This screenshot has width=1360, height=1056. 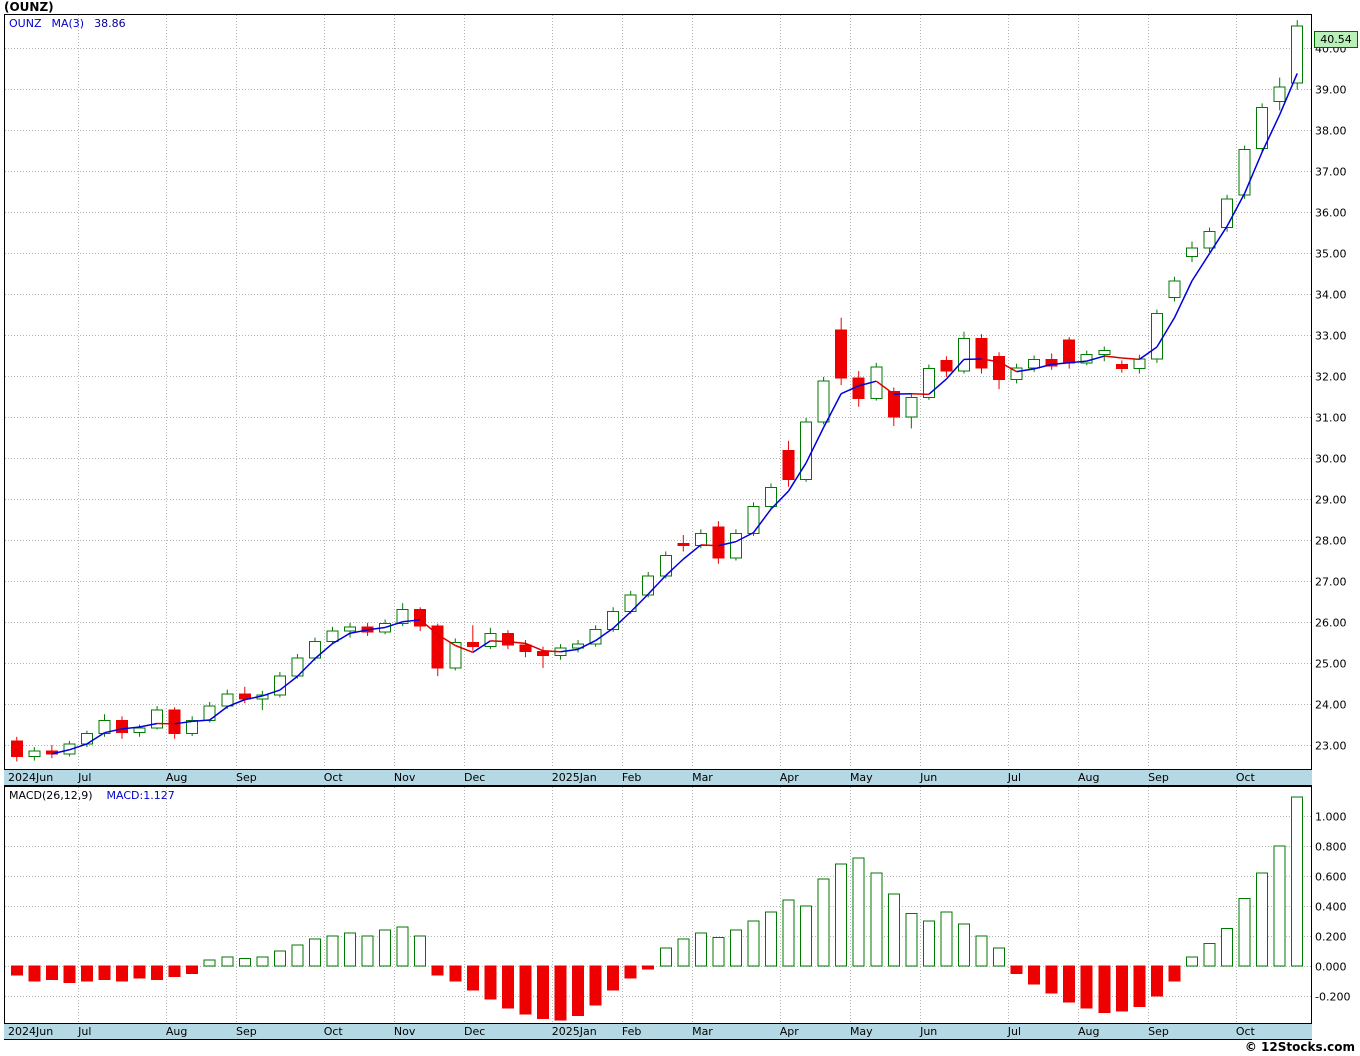 What do you see at coordinates (475, 1031) in the screenshot?
I see `x-axis-month-label: Dec` at bounding box center [475, 1031].